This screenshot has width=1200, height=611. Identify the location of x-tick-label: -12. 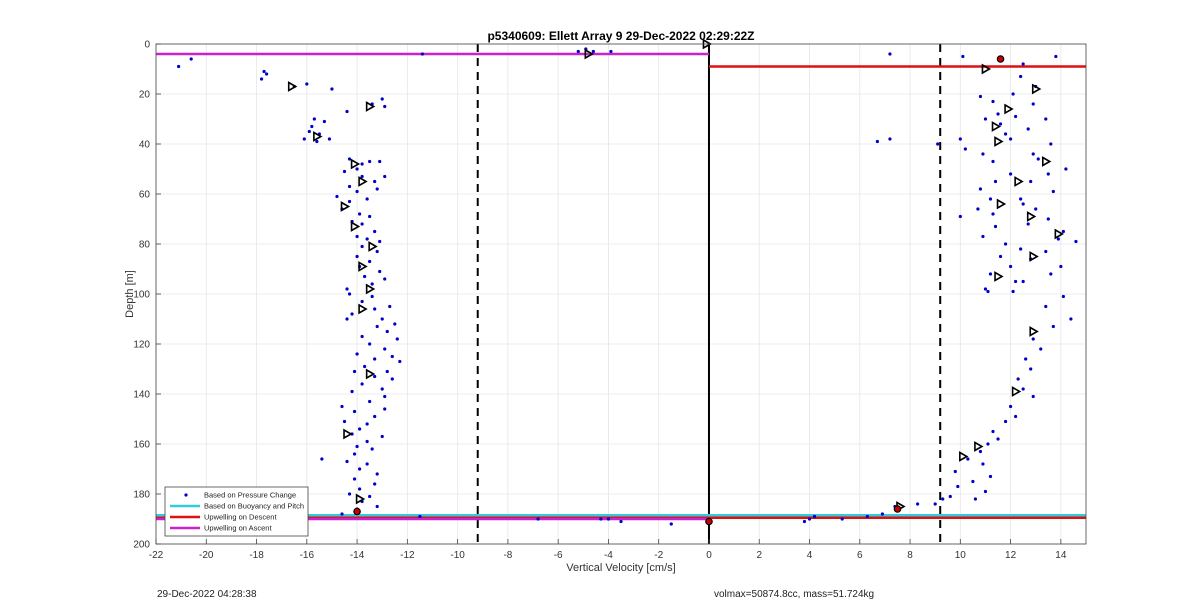
(407, 555).